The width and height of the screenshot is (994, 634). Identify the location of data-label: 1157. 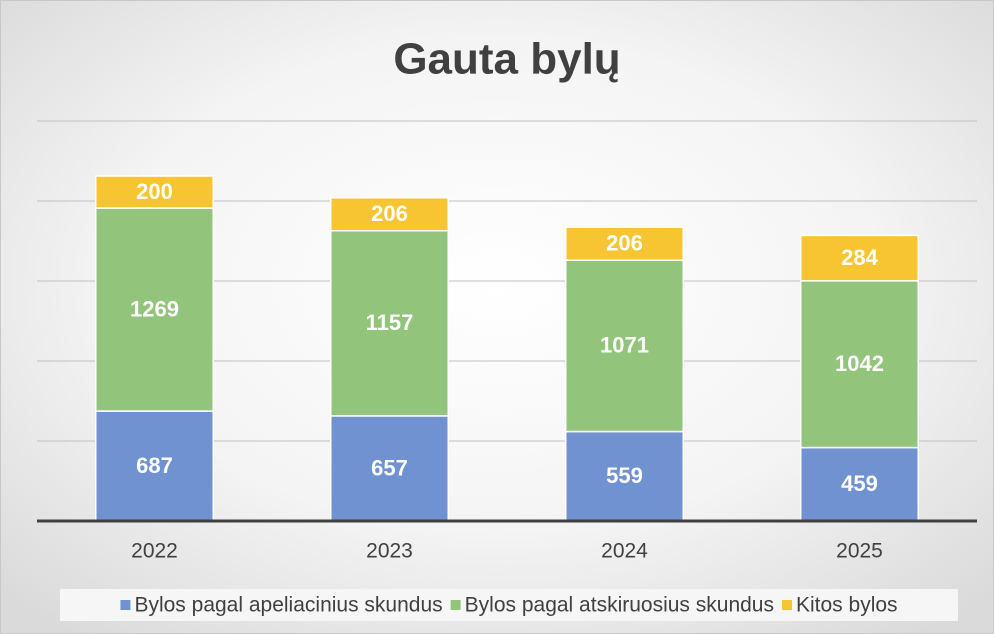
(390, 322).